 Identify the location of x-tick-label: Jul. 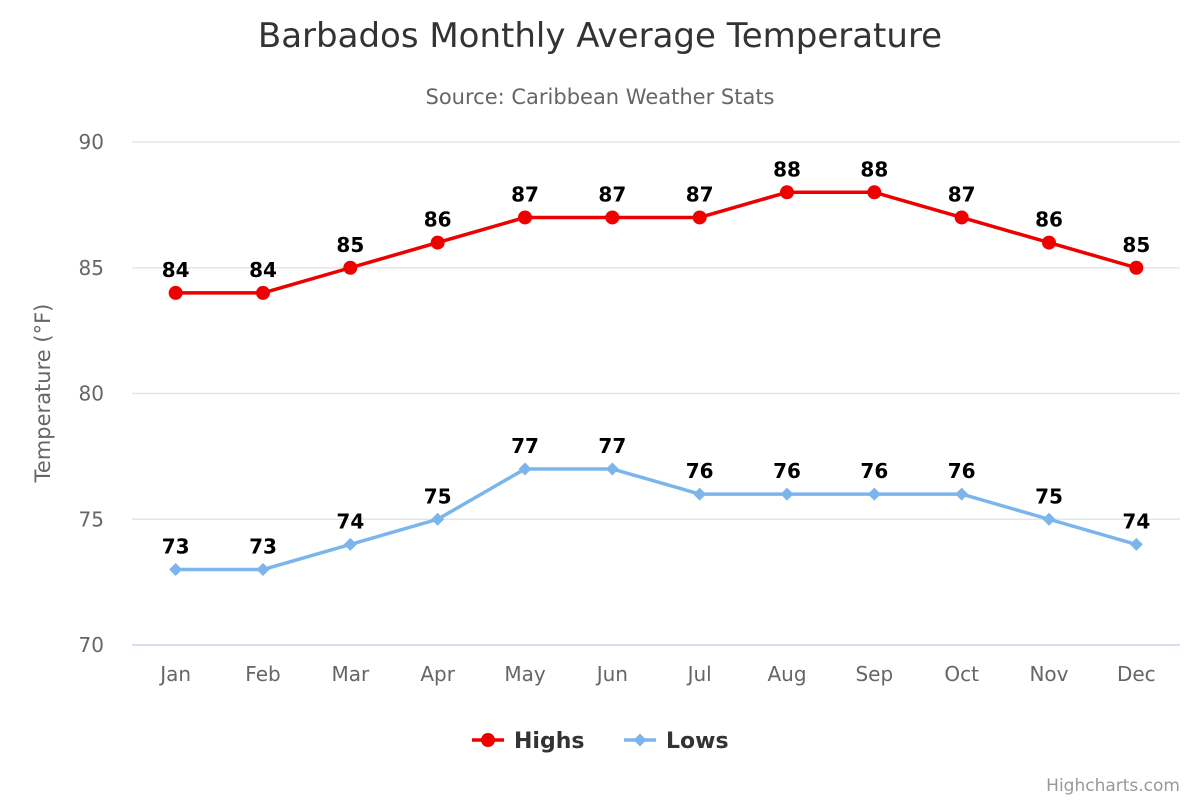
(699, 674).